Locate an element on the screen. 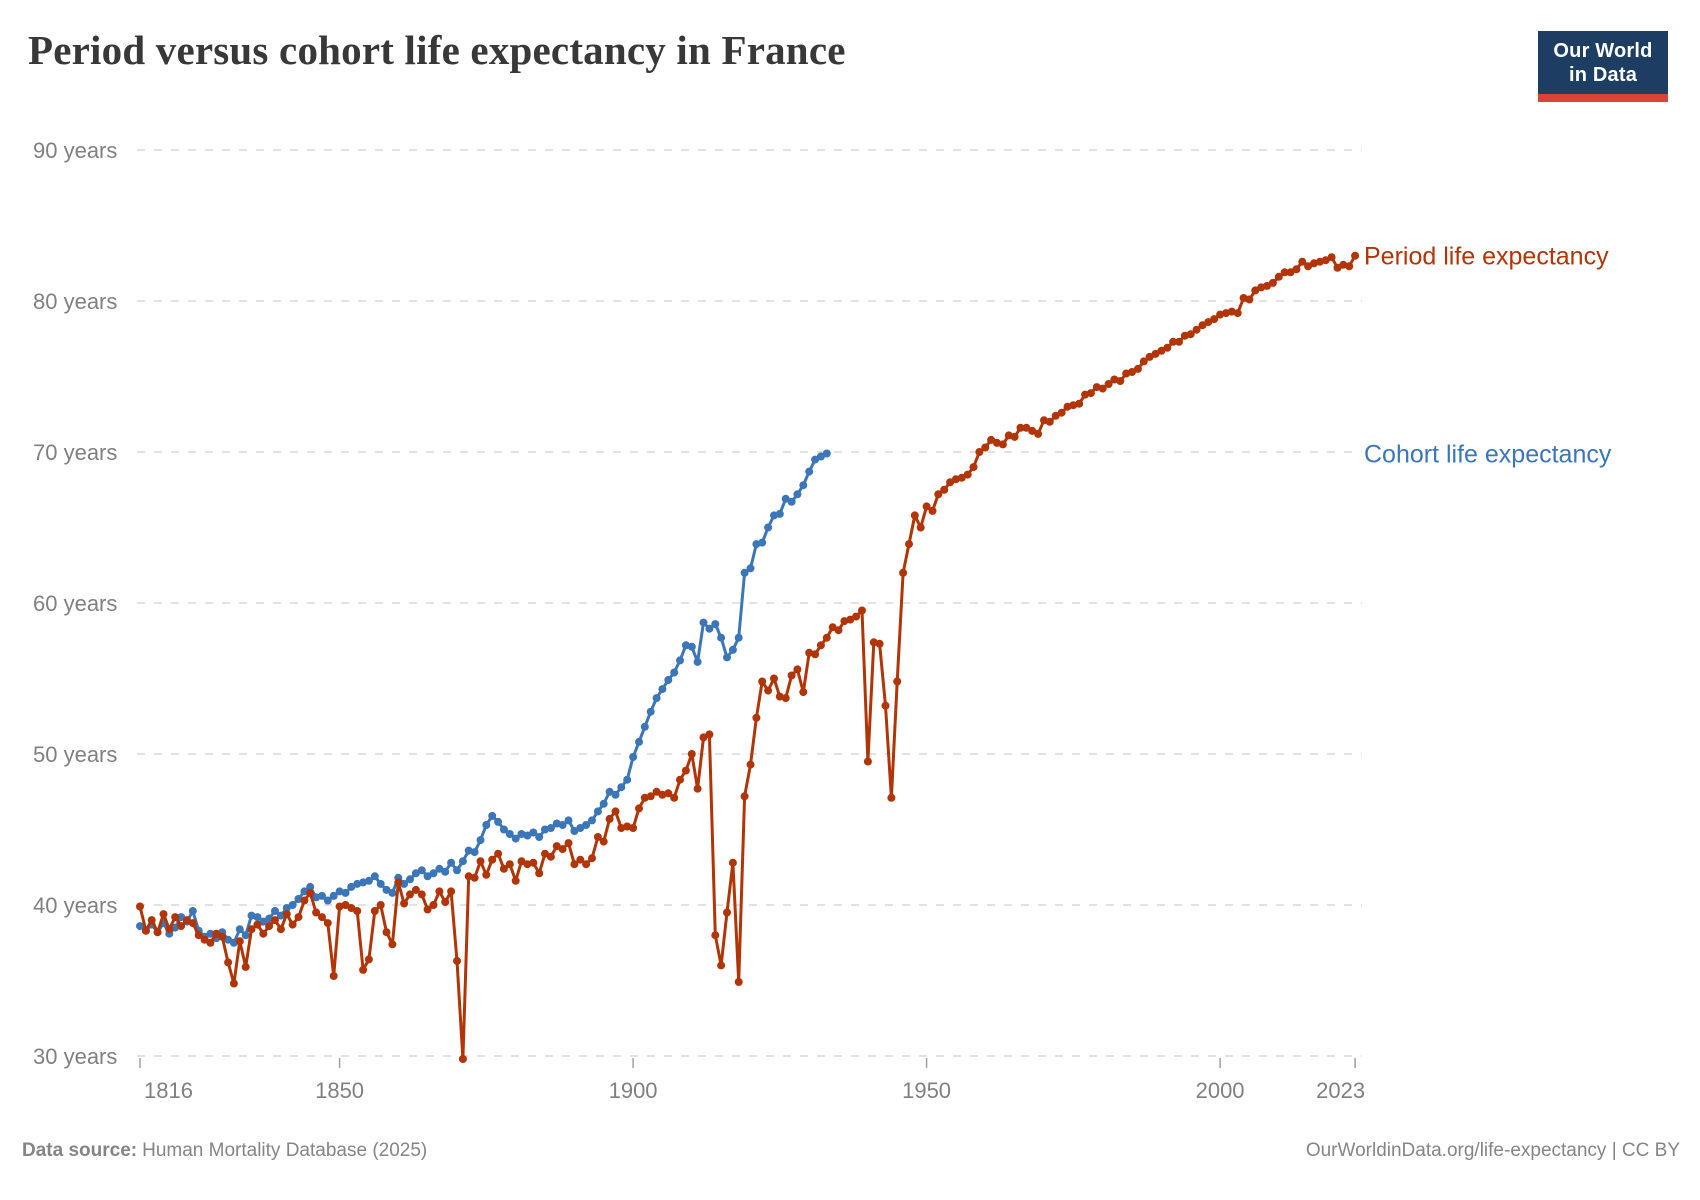 The width and height of the screenshot is (1700, 1200). y-axis-label-60: 60 years is located at coordinates (75, 603).